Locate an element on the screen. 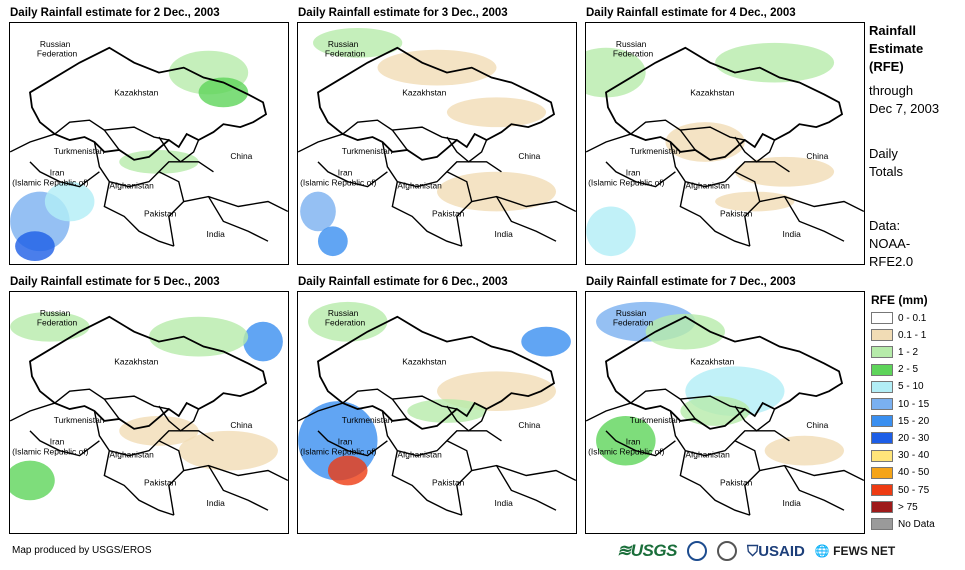 The width and height of the screenshot is (965, 570). legend-label: 15 - 20 is located at coordinates (914, 421).